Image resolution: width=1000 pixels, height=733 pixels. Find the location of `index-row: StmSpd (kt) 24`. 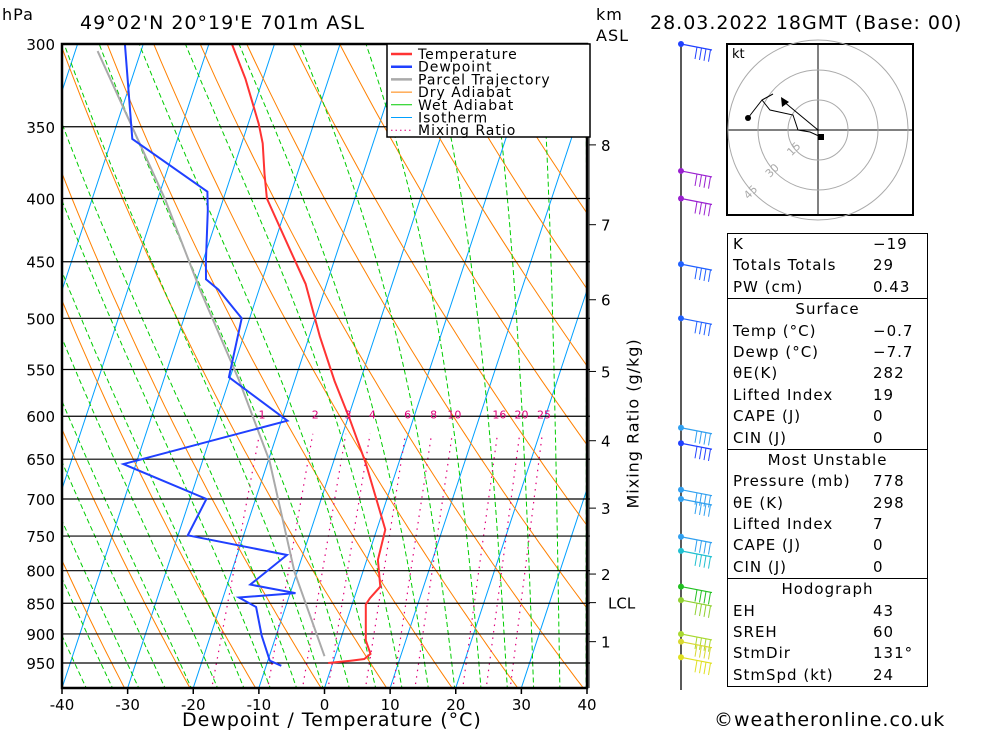

index-row: StmSpd (kt) 24 is located at coordinates (827, 675).